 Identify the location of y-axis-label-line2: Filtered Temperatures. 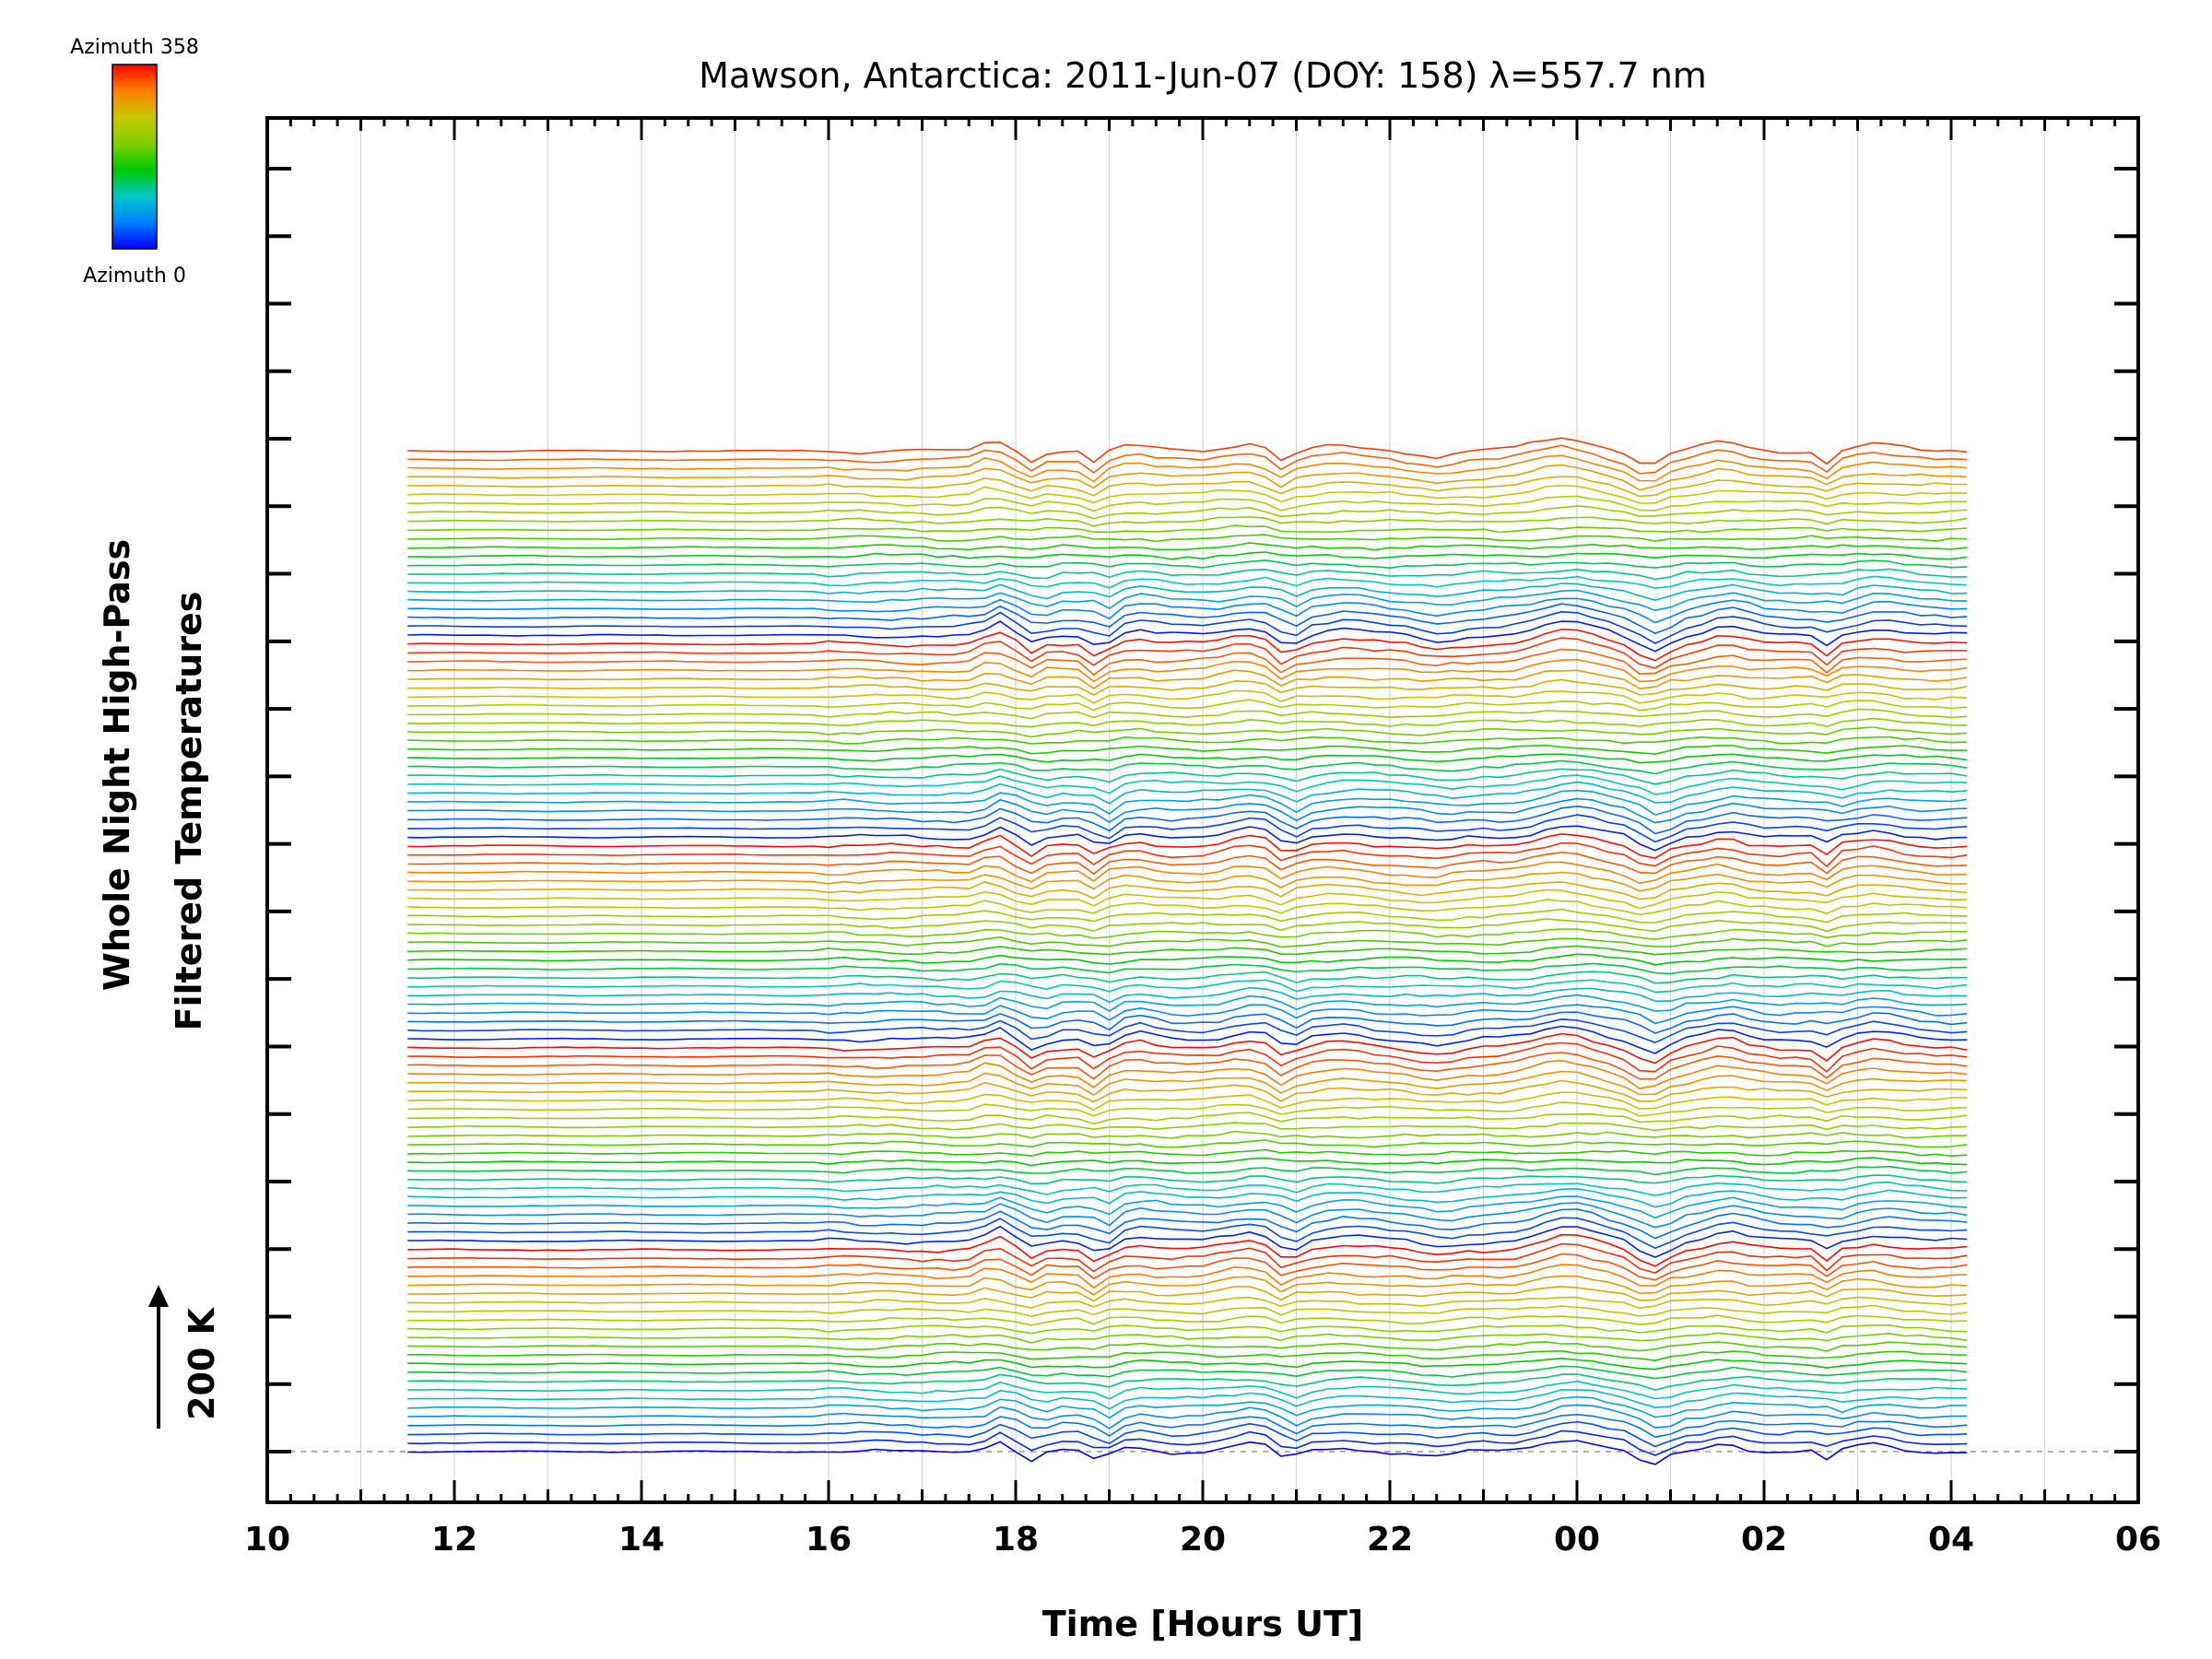
(189, 811).